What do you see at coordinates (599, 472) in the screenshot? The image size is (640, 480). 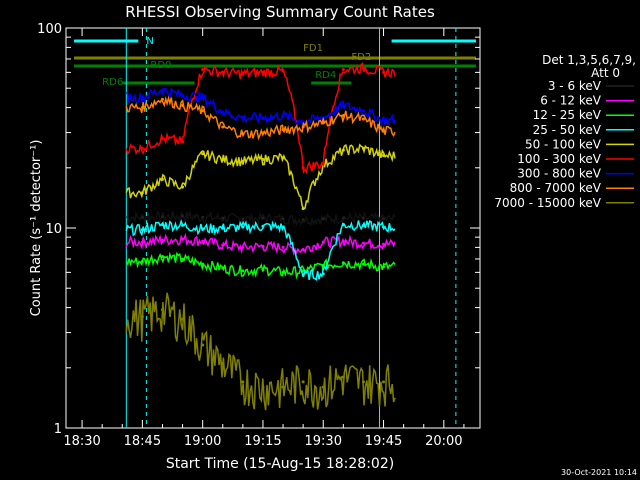 I see `timestamp: 30-Oct-2021 10:14` at bounding box center [599, 472].